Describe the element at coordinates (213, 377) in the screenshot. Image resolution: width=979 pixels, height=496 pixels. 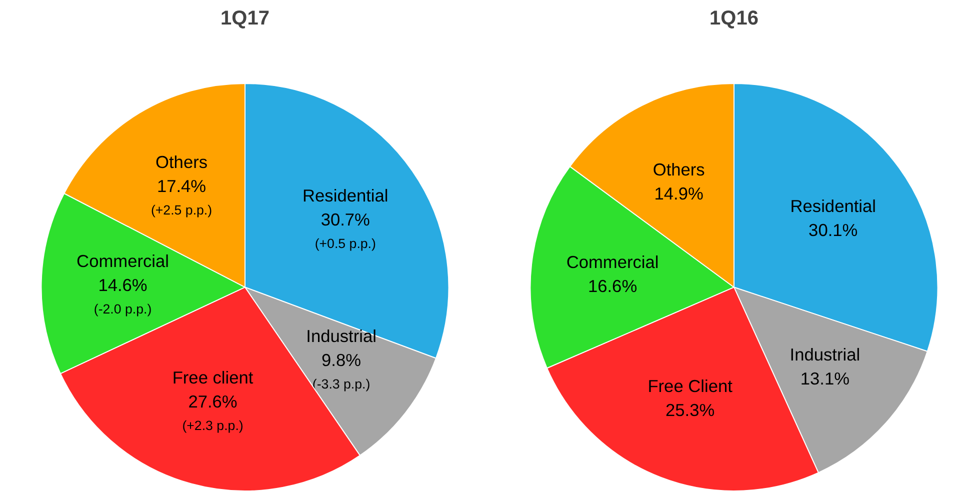
I see `slice-label: Free client` at that location.